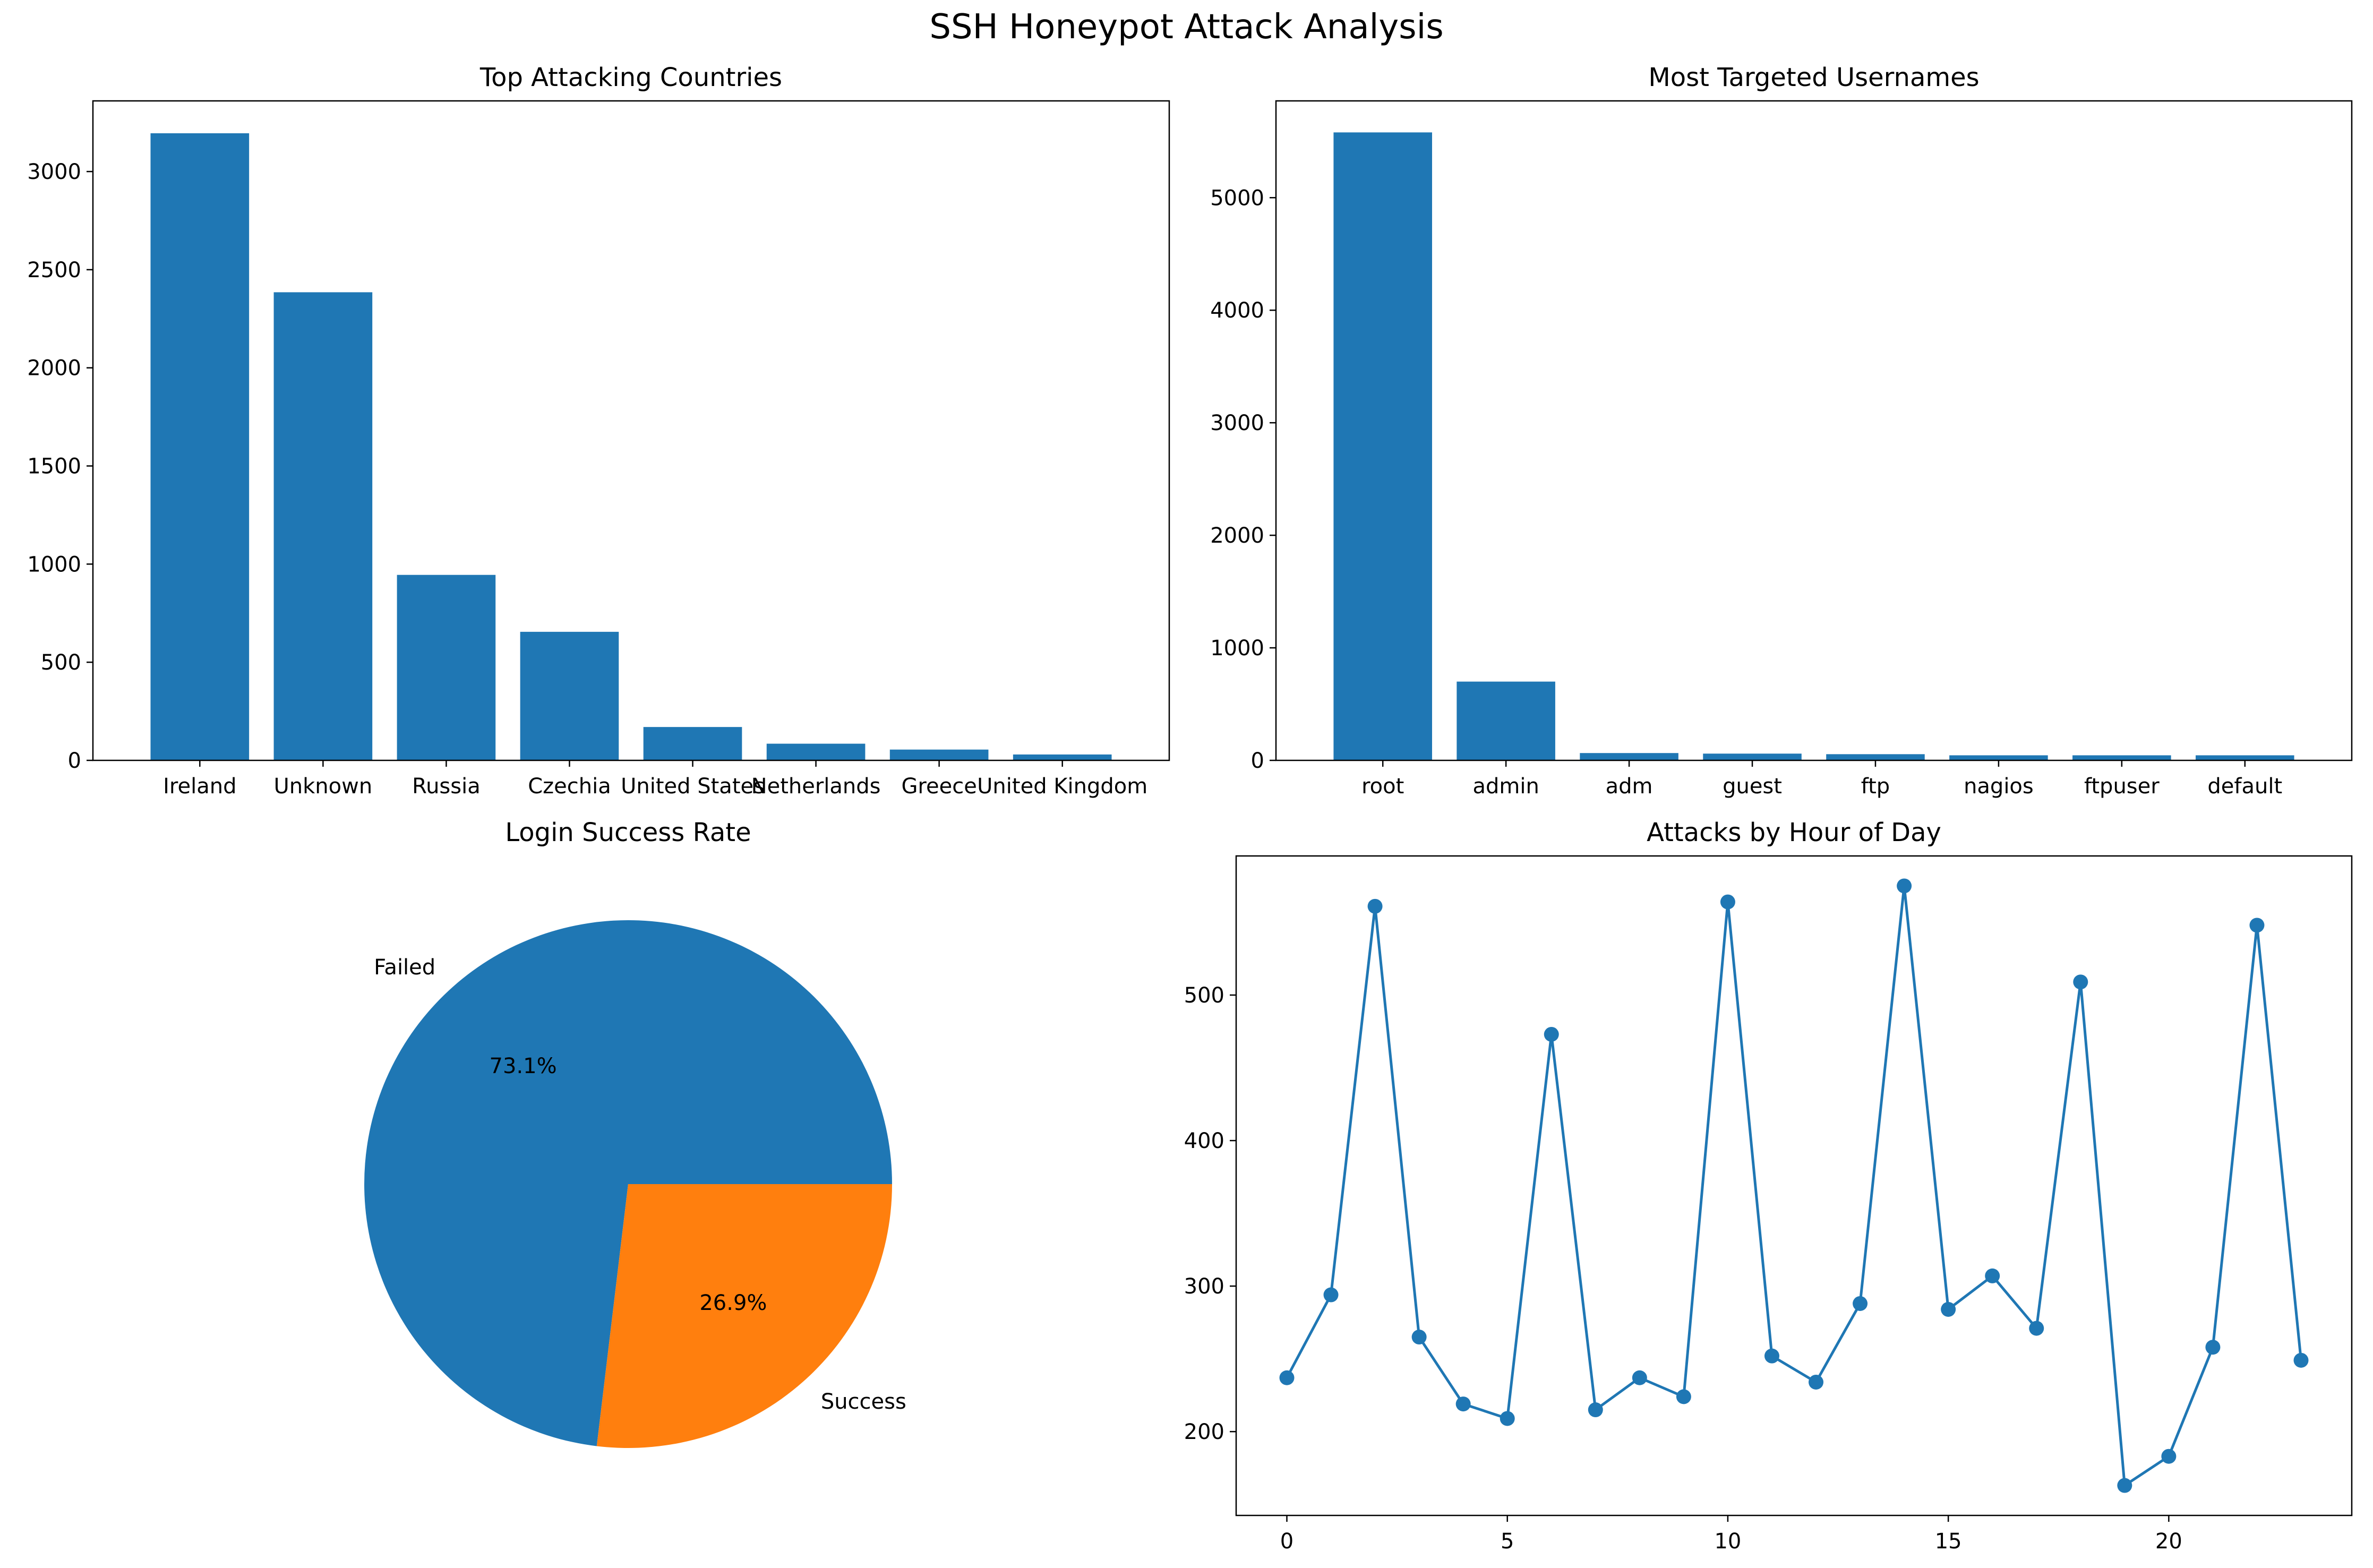 The height and width of the screenshot is (1568, 2373). I want to click on bar-czechia, so click(569, 695).